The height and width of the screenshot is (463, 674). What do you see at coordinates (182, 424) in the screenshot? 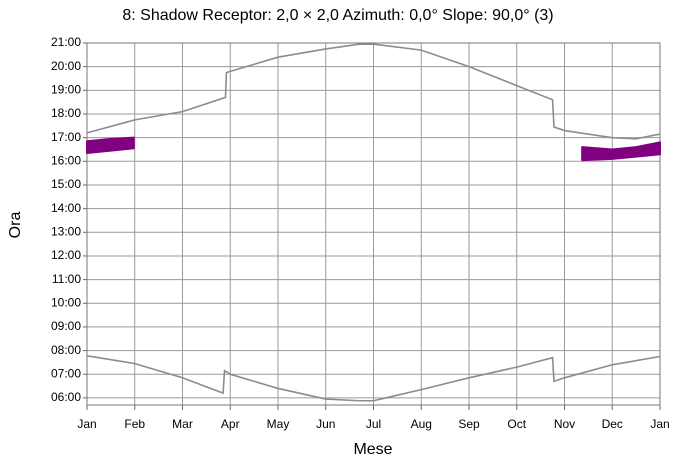
I see `x-tick-label: Mar` at bounding box center [182, 424].